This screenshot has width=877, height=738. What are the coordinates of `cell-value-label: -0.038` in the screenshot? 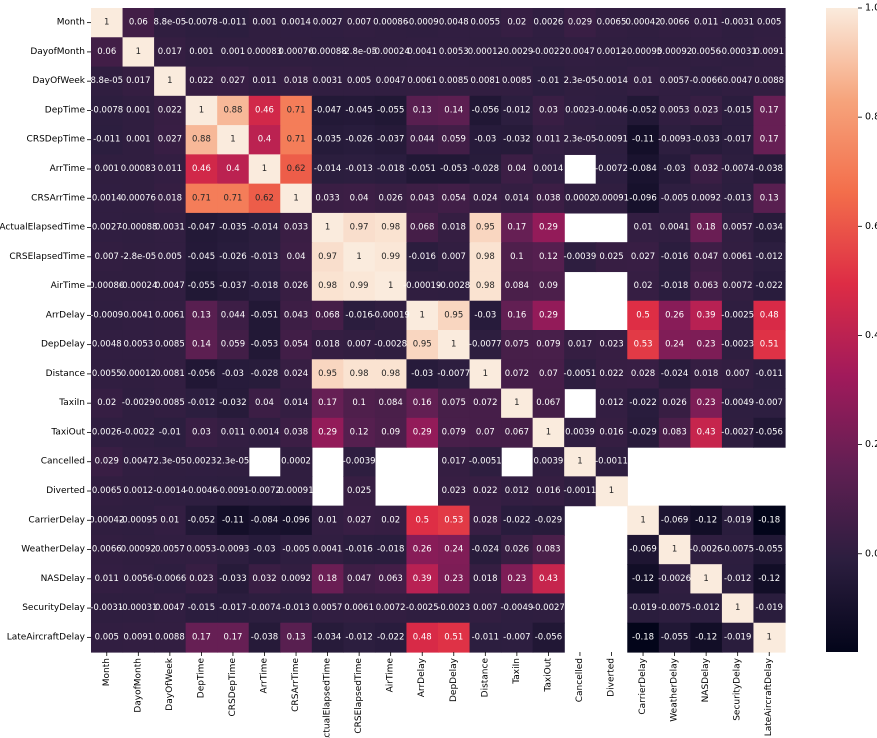 It's located at (264, 637).